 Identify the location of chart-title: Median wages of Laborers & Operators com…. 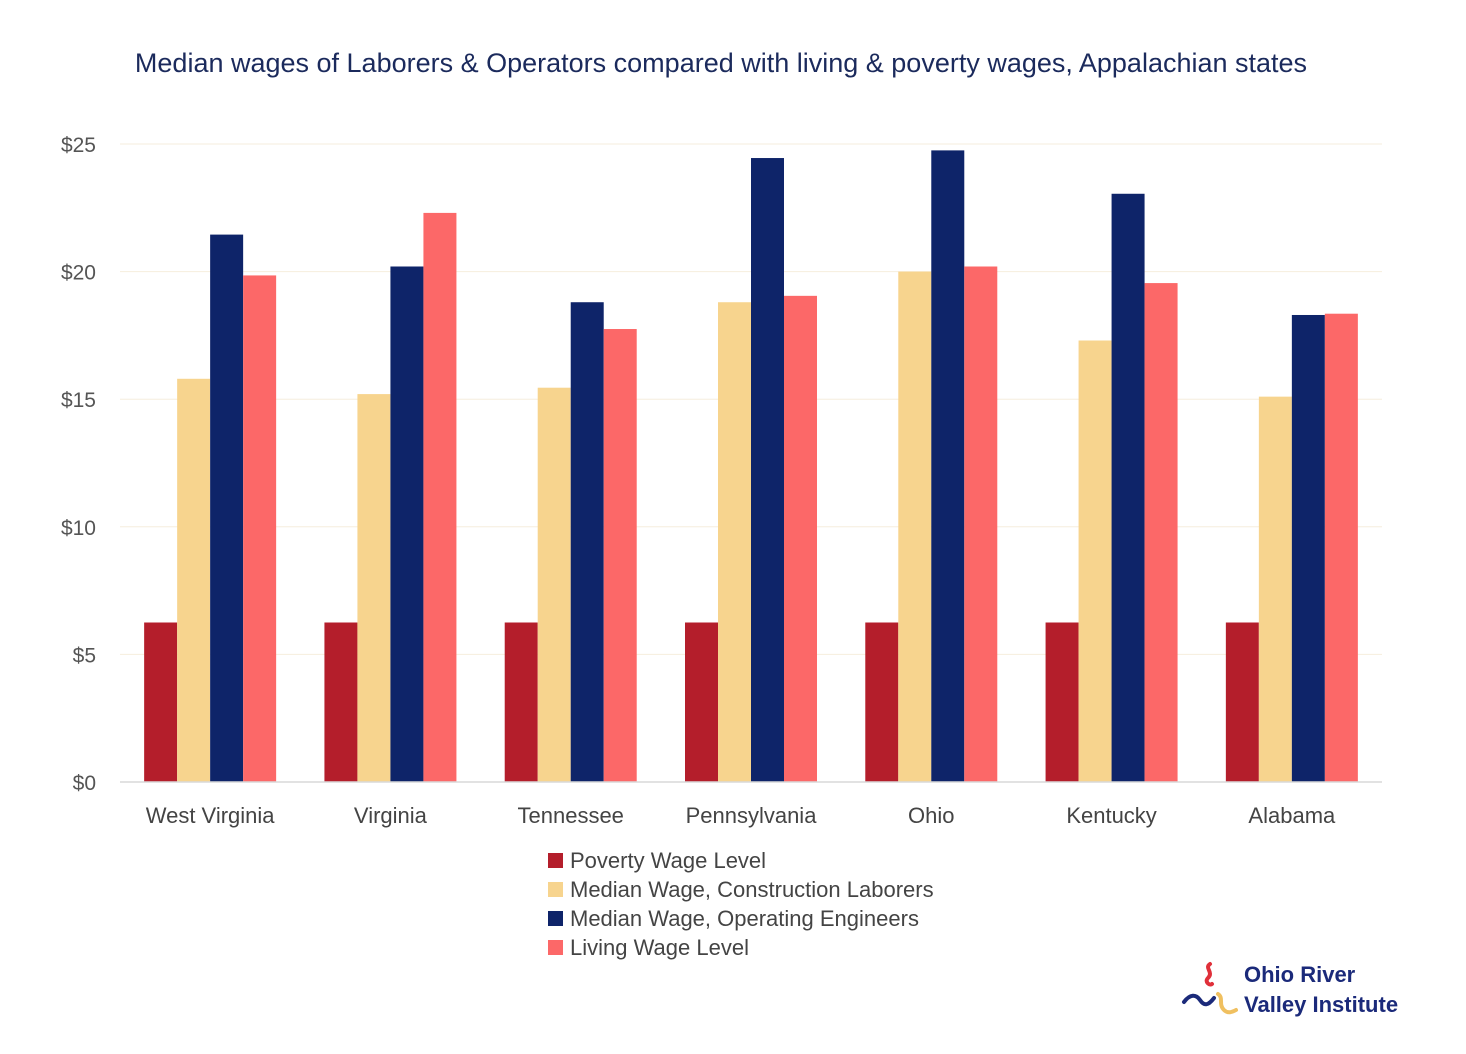
(721, 63).